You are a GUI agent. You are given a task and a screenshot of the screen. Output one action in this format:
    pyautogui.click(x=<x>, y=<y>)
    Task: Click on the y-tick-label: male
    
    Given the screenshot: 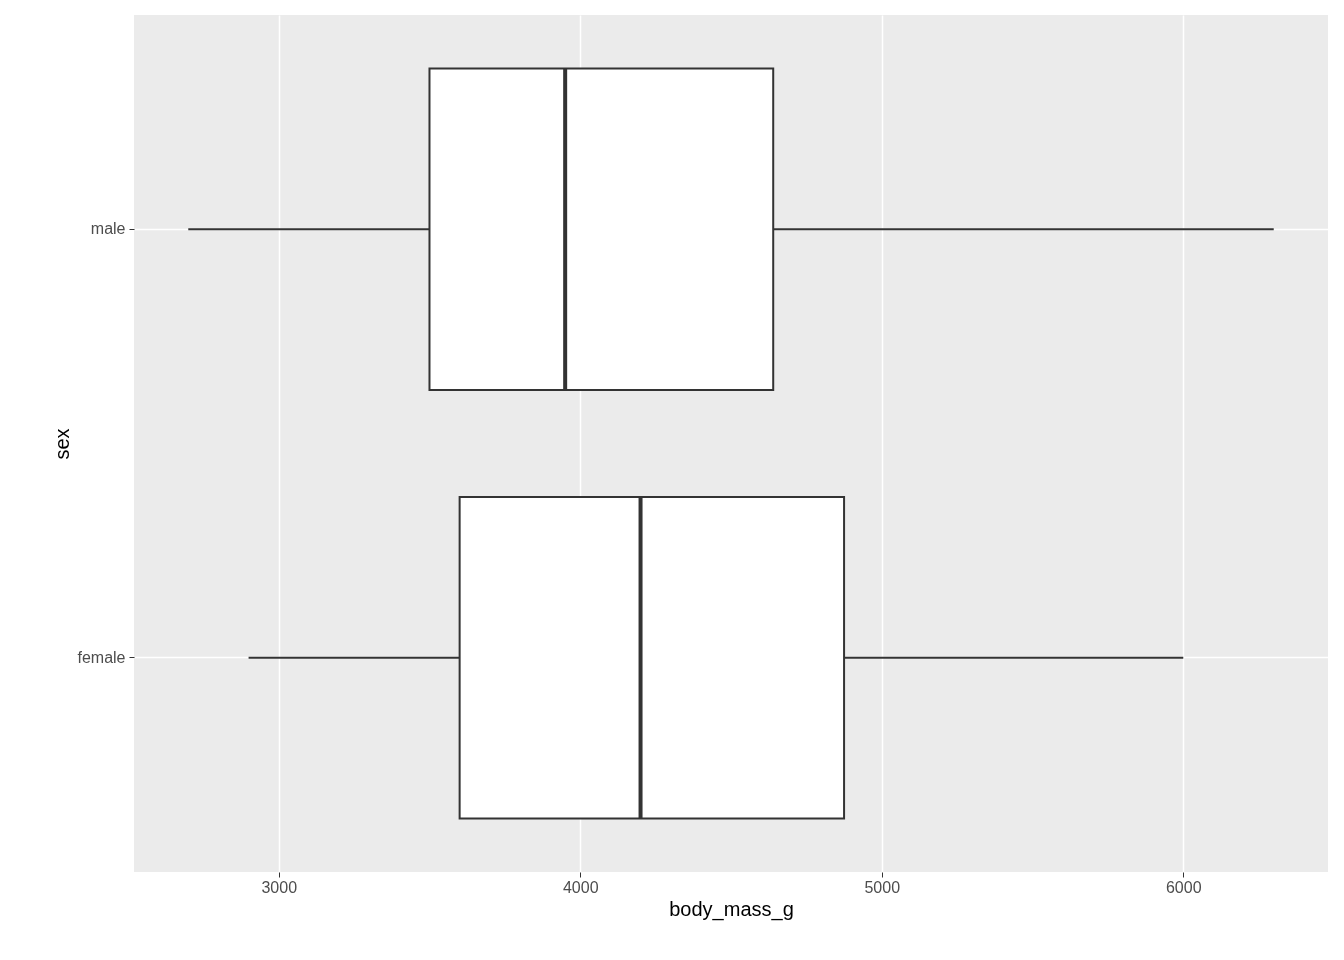 What is the action you would take?
    pyautogui.click(x=108, y=229)
    